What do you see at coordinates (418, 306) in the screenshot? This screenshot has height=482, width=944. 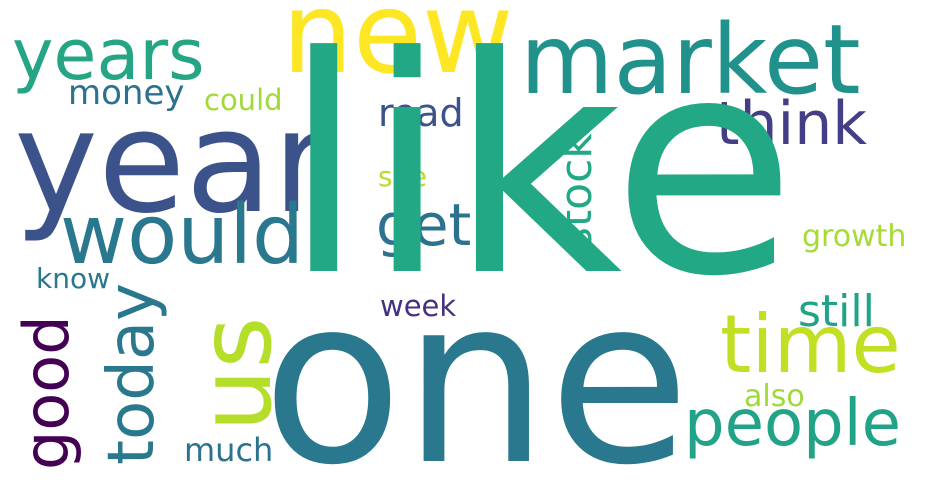 I see `word-week: week` at bounding box center [418, 306].